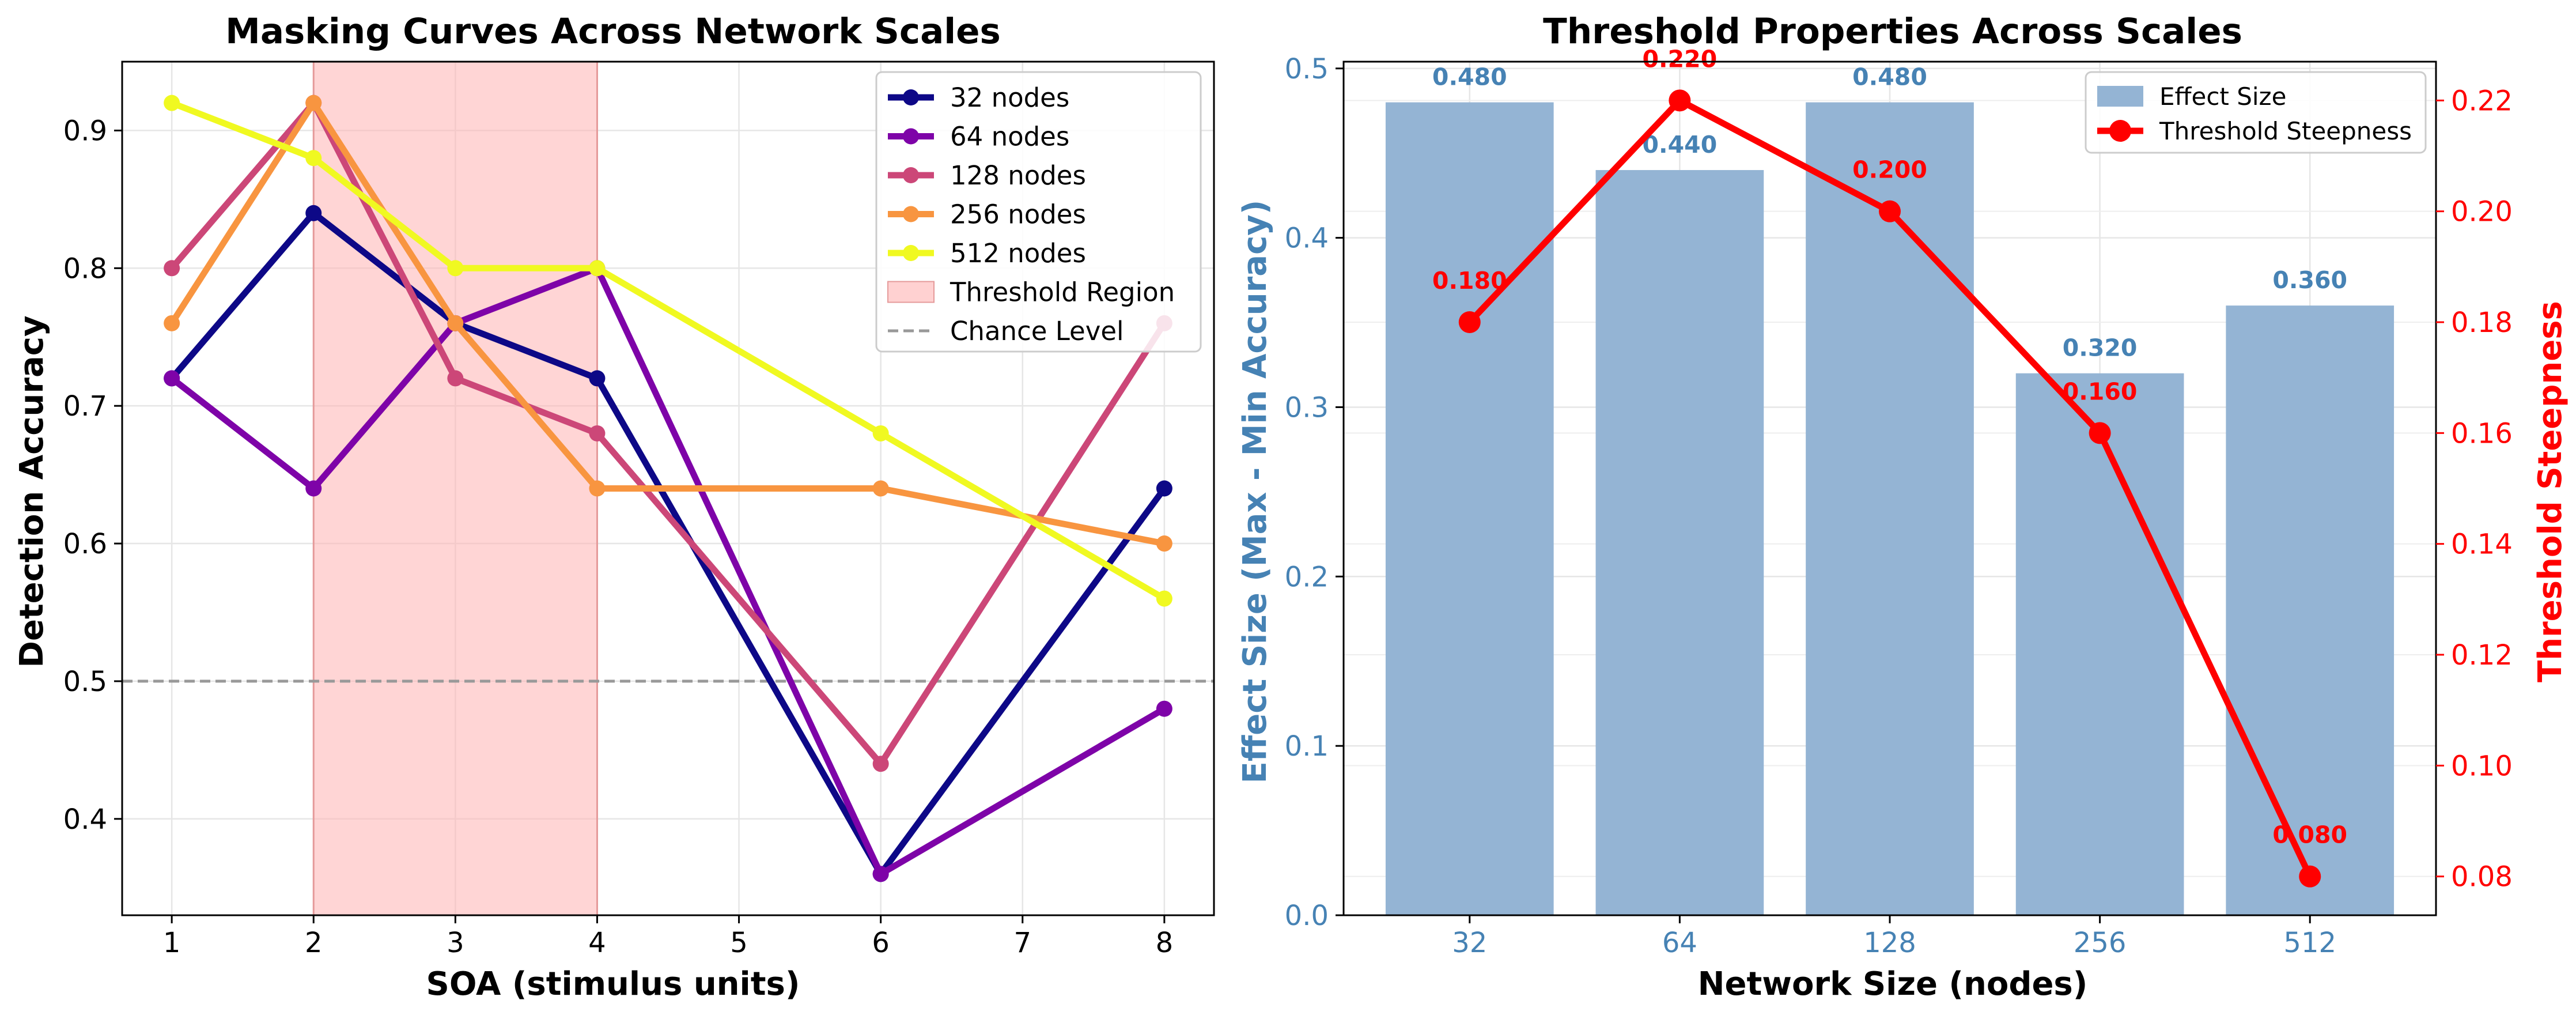  I want to click on legend-label: 512 nodes, so click(1018, 253).